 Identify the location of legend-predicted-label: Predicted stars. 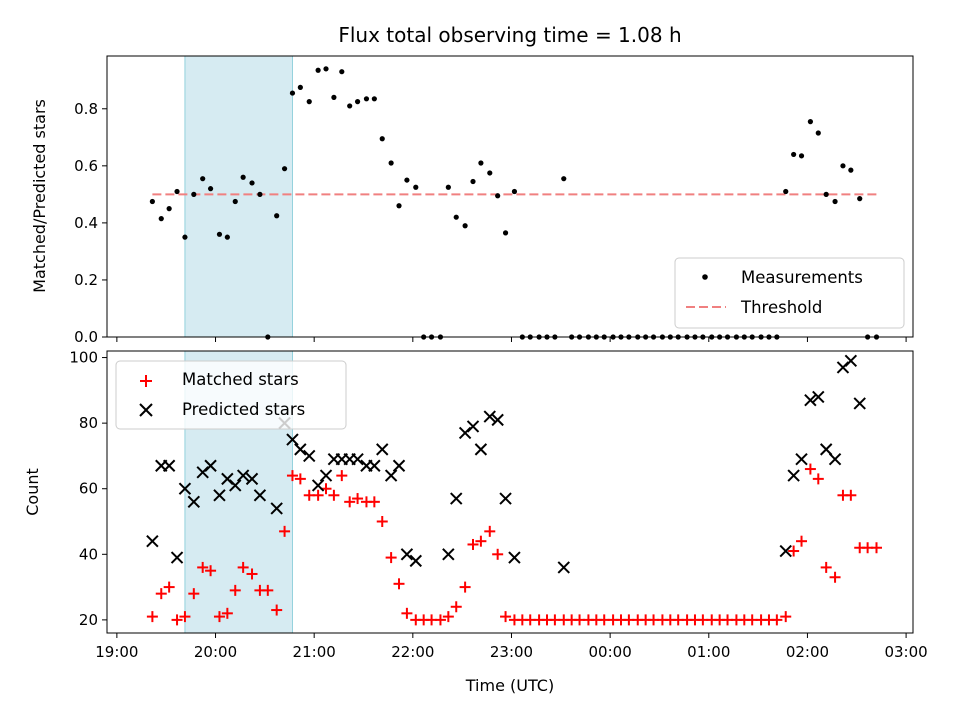
(243, 409).